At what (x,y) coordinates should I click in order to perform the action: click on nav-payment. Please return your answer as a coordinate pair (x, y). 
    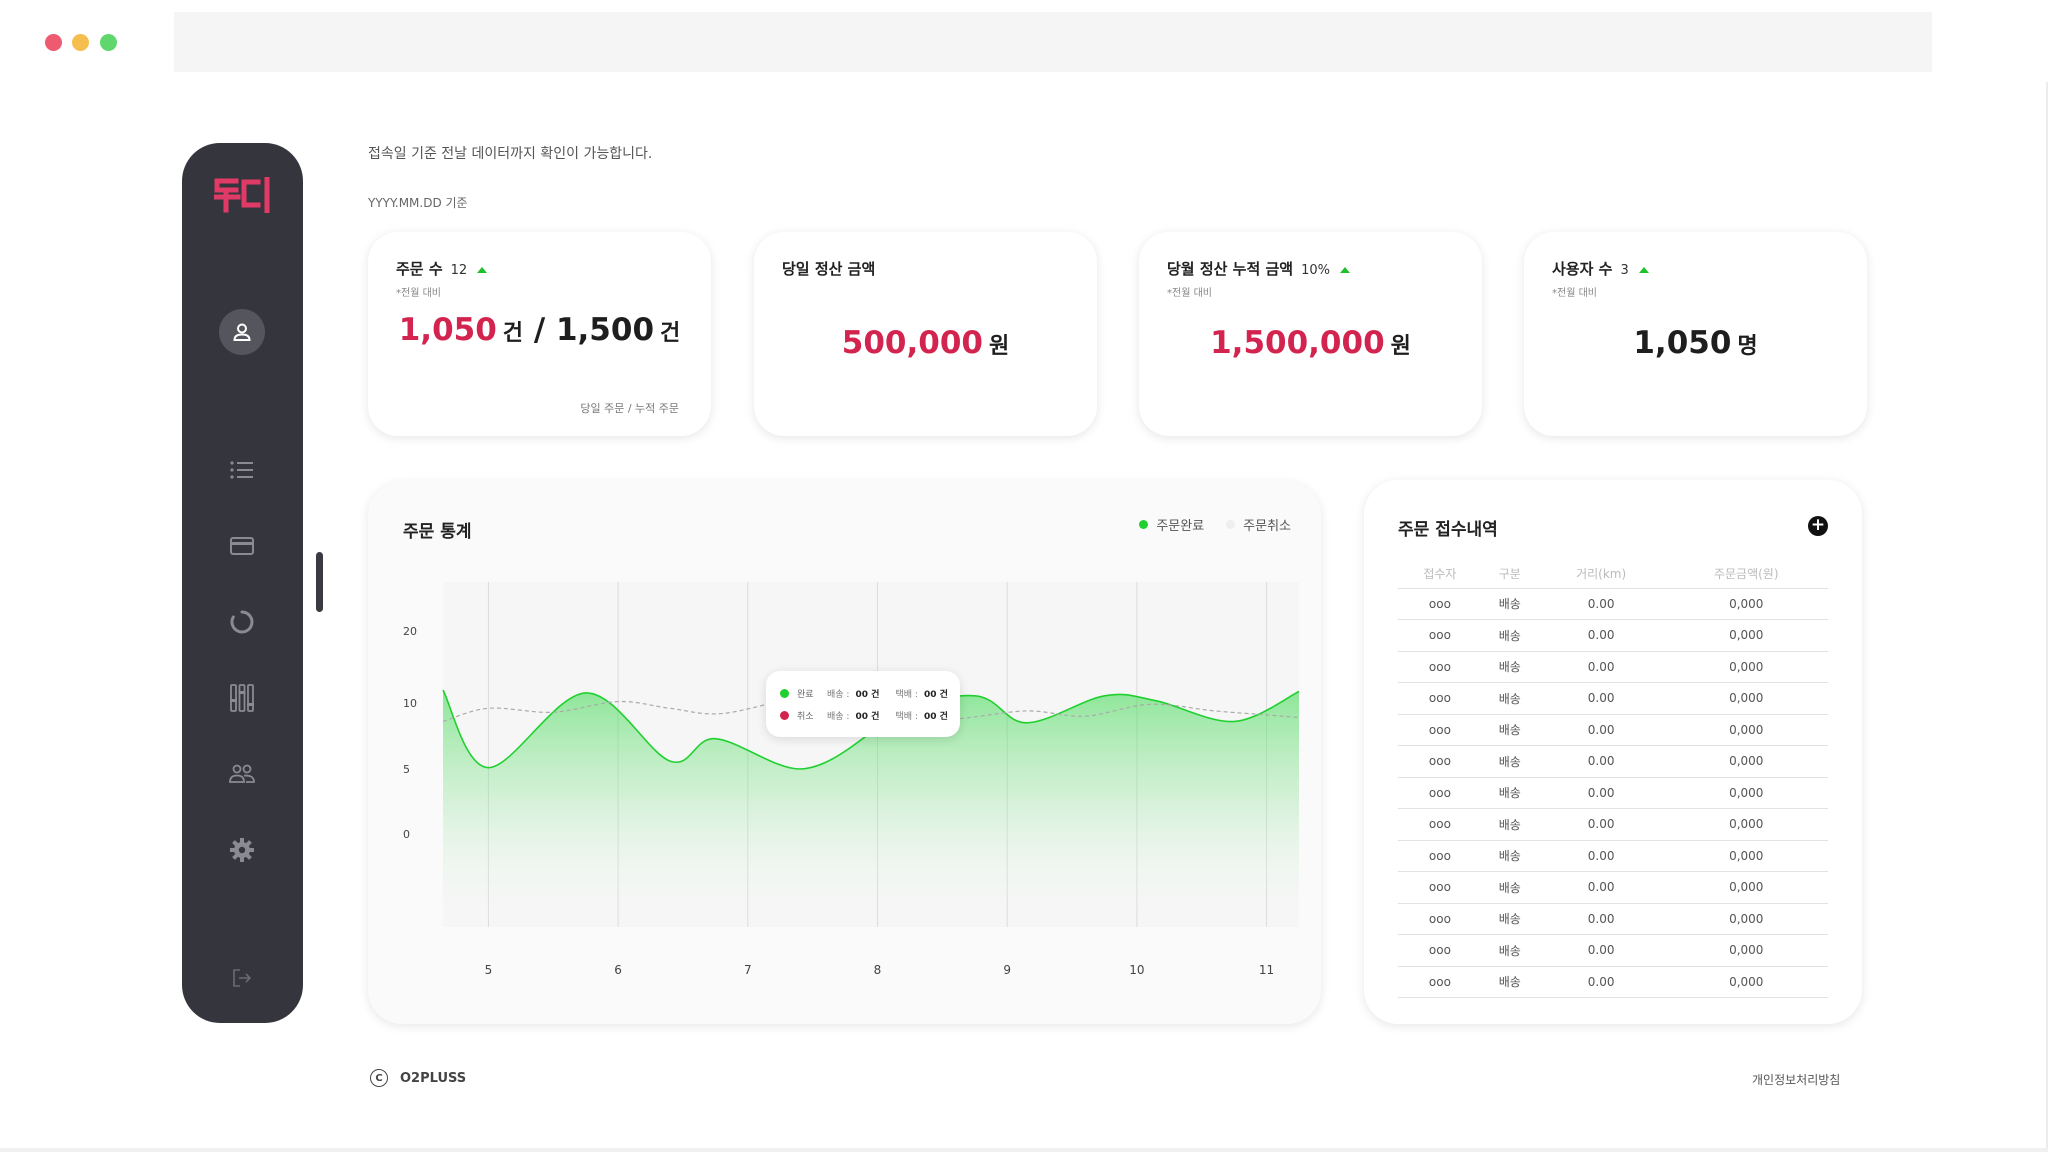
    Looking at the image, I should click on (242, 546).